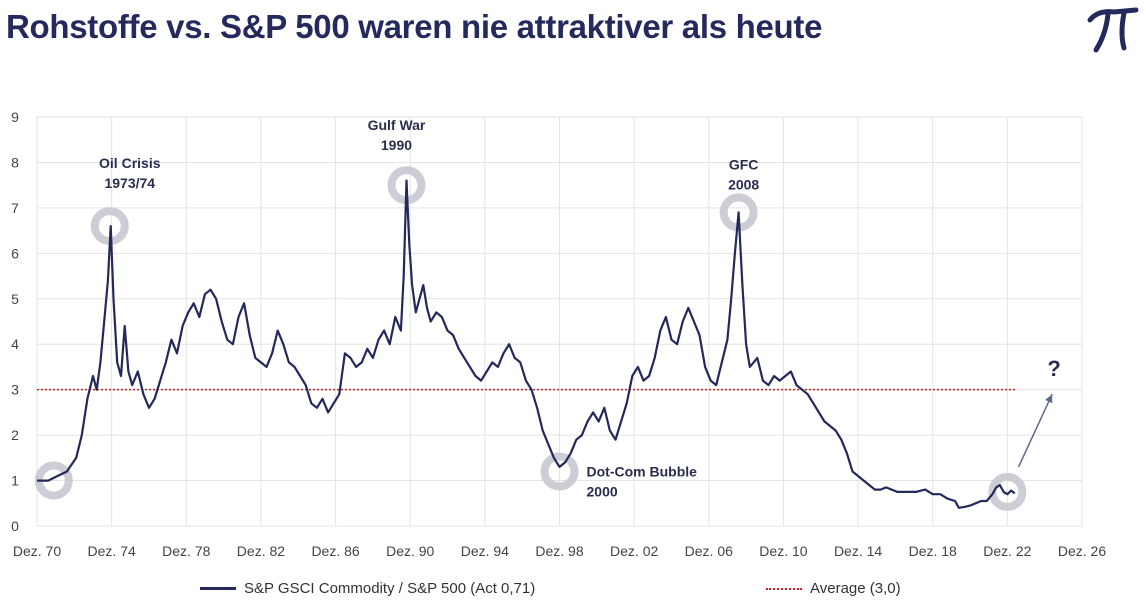 The width and height of the screenshot is (1146, 604). Describe the element at coordinates (130, 163) in the screenshot. I see `annotation-label: Oil Crisis` at that location.